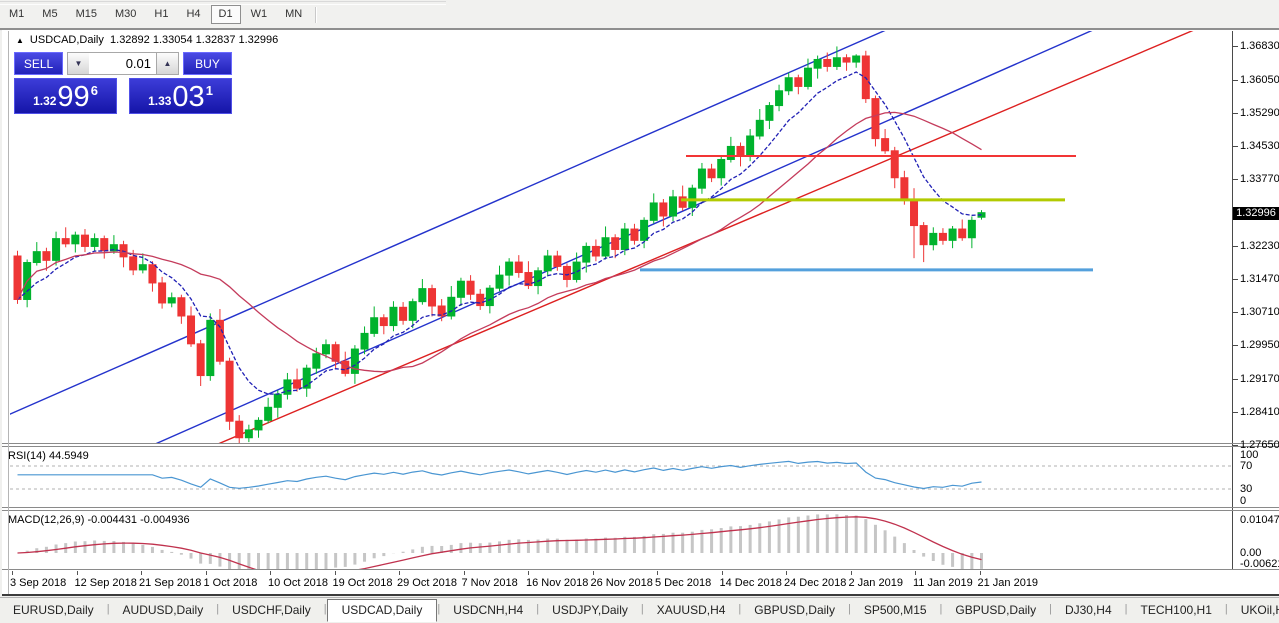  What do you see at coordinates (259, 14) in the screenshot?
I see `timeframe-button-w1: W1` at bounding box center [259, 14].